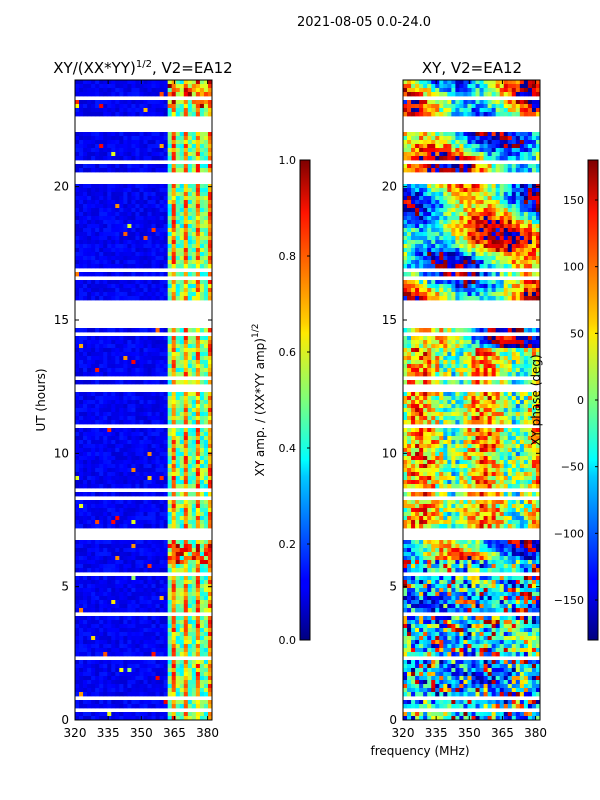 Image resolution: width=600 pixels, height=800 pixels. What do you see at coordinates (294, 400) in the screenshot?
I see `left-colorbar-ticks: 0.00.20.40.60.81.0` at bounding box center [294, 400].